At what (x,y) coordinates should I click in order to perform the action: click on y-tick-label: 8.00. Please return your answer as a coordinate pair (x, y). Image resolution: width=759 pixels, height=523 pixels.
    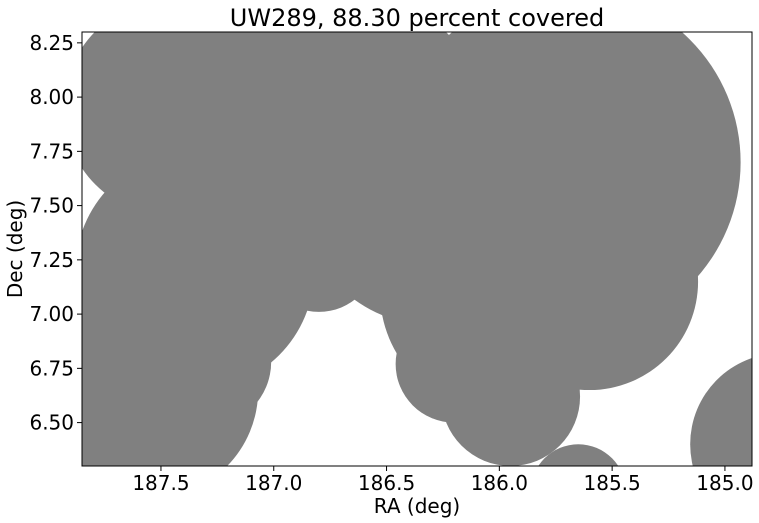
    Looking at the image, I should click on (51, 97).